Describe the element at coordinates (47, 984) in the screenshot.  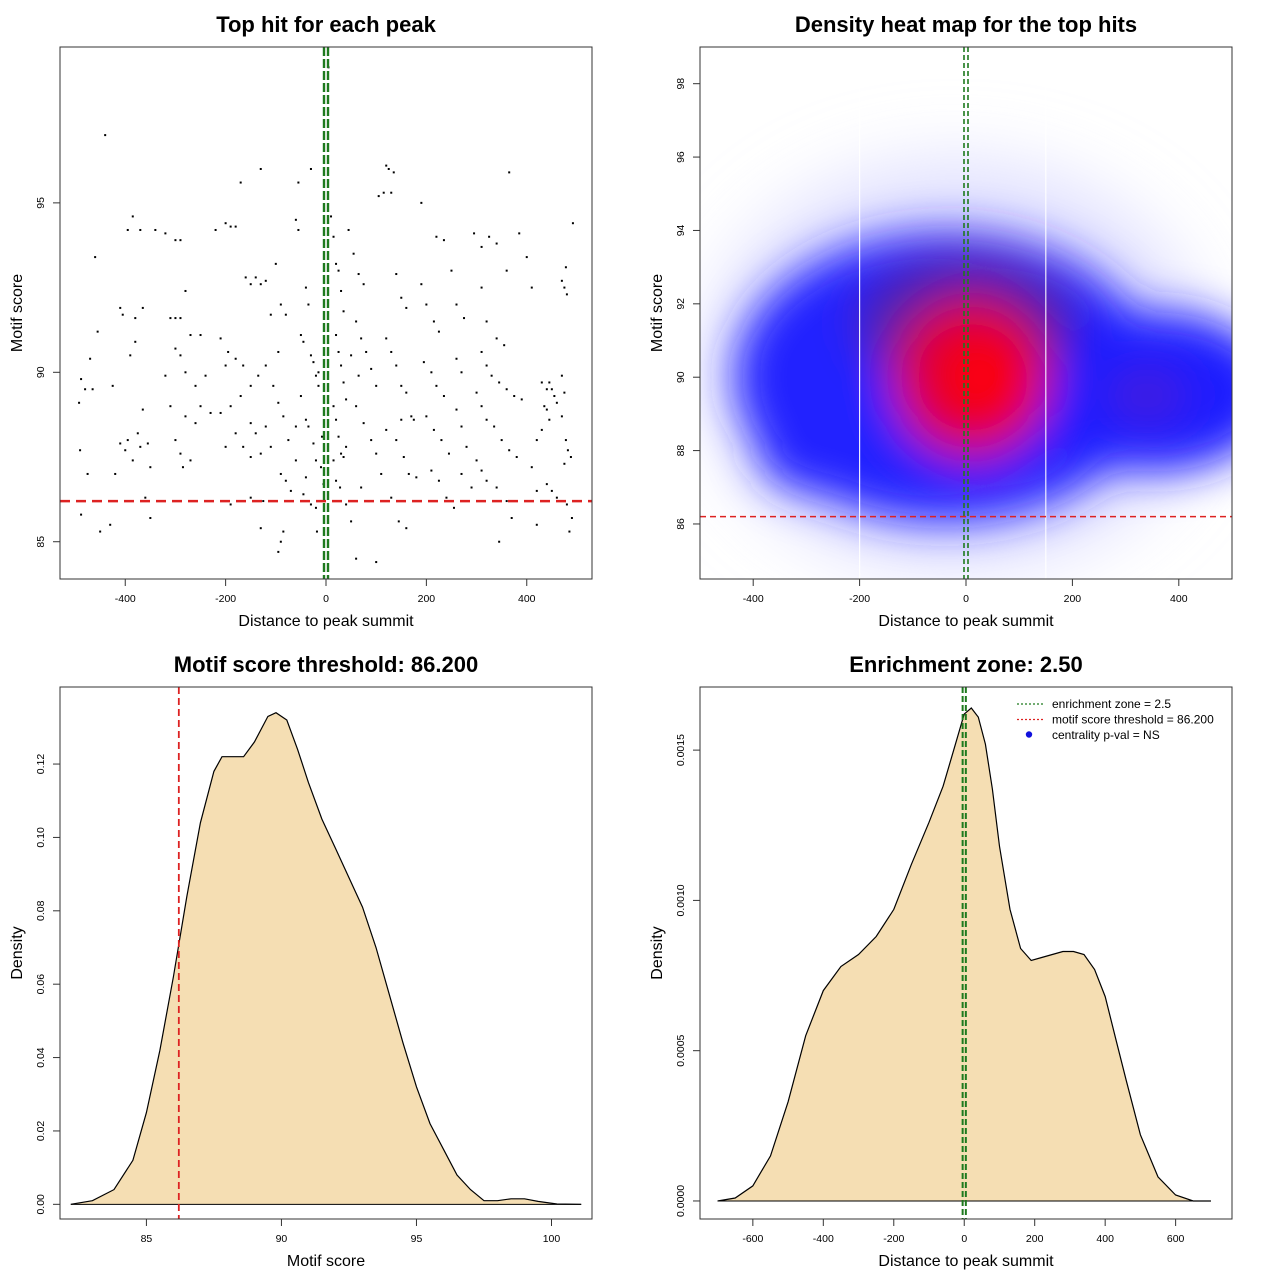
I see `y-axis: 0.00 0.02 0.04 0.06 0.08 0.10 0.12` at that location.